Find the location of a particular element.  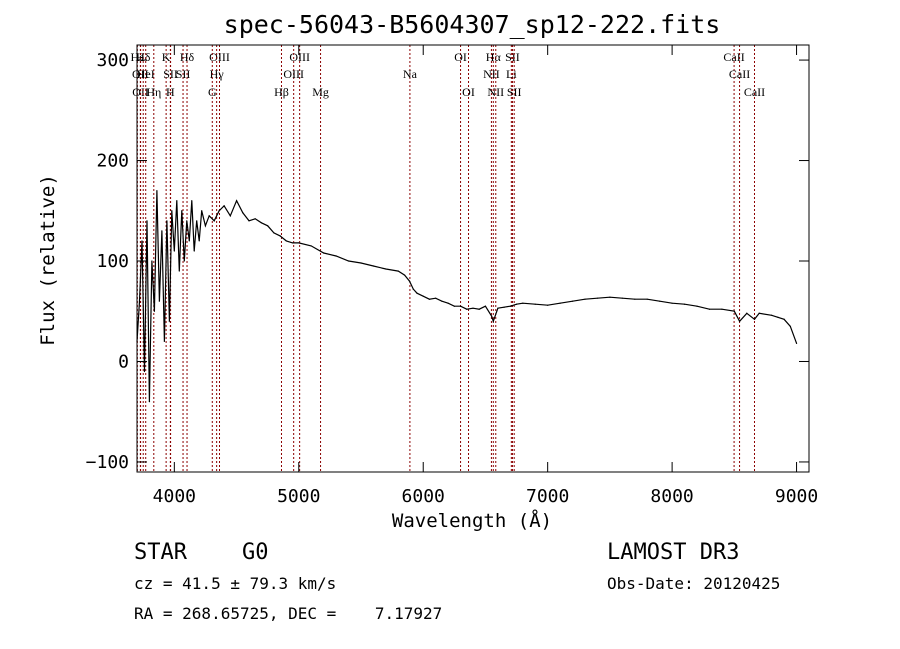

line-label-20: OI is located at coordinates (468, 92).